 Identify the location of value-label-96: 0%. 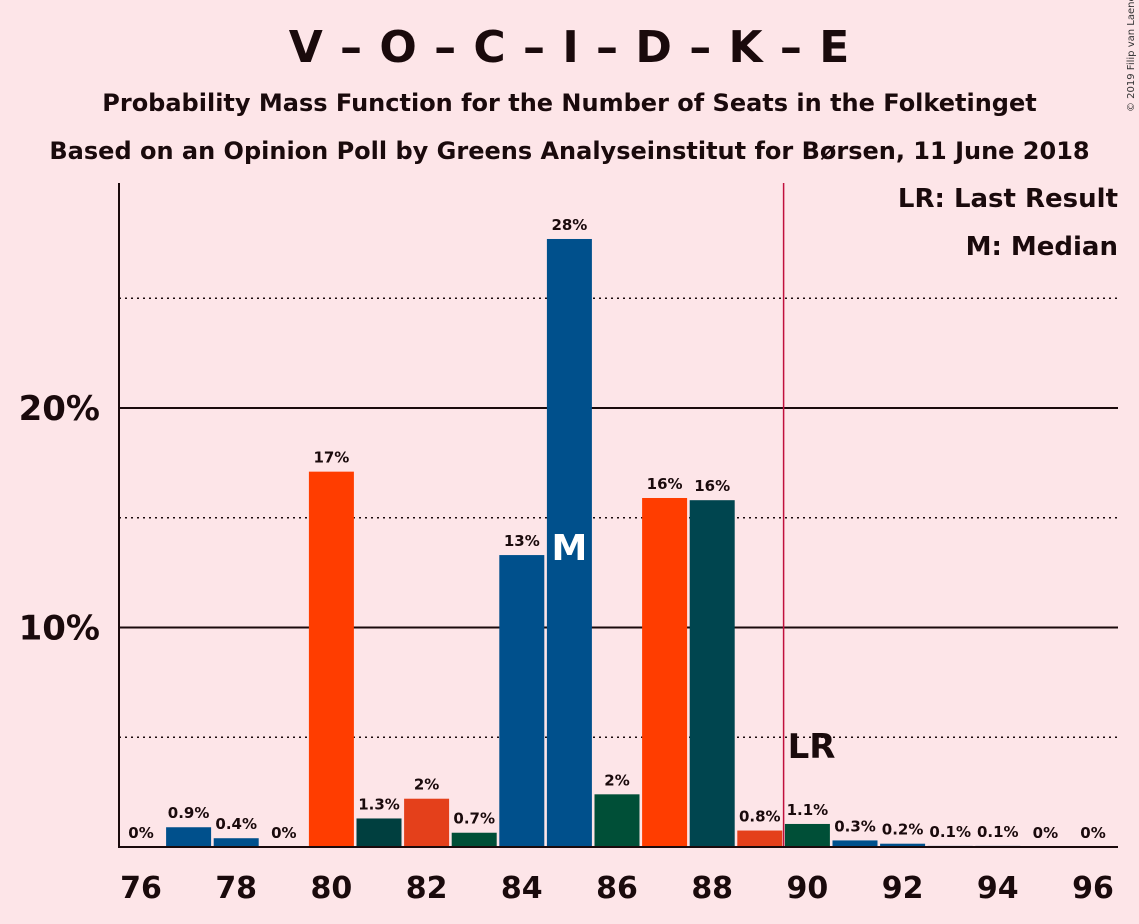
(1092, 833).